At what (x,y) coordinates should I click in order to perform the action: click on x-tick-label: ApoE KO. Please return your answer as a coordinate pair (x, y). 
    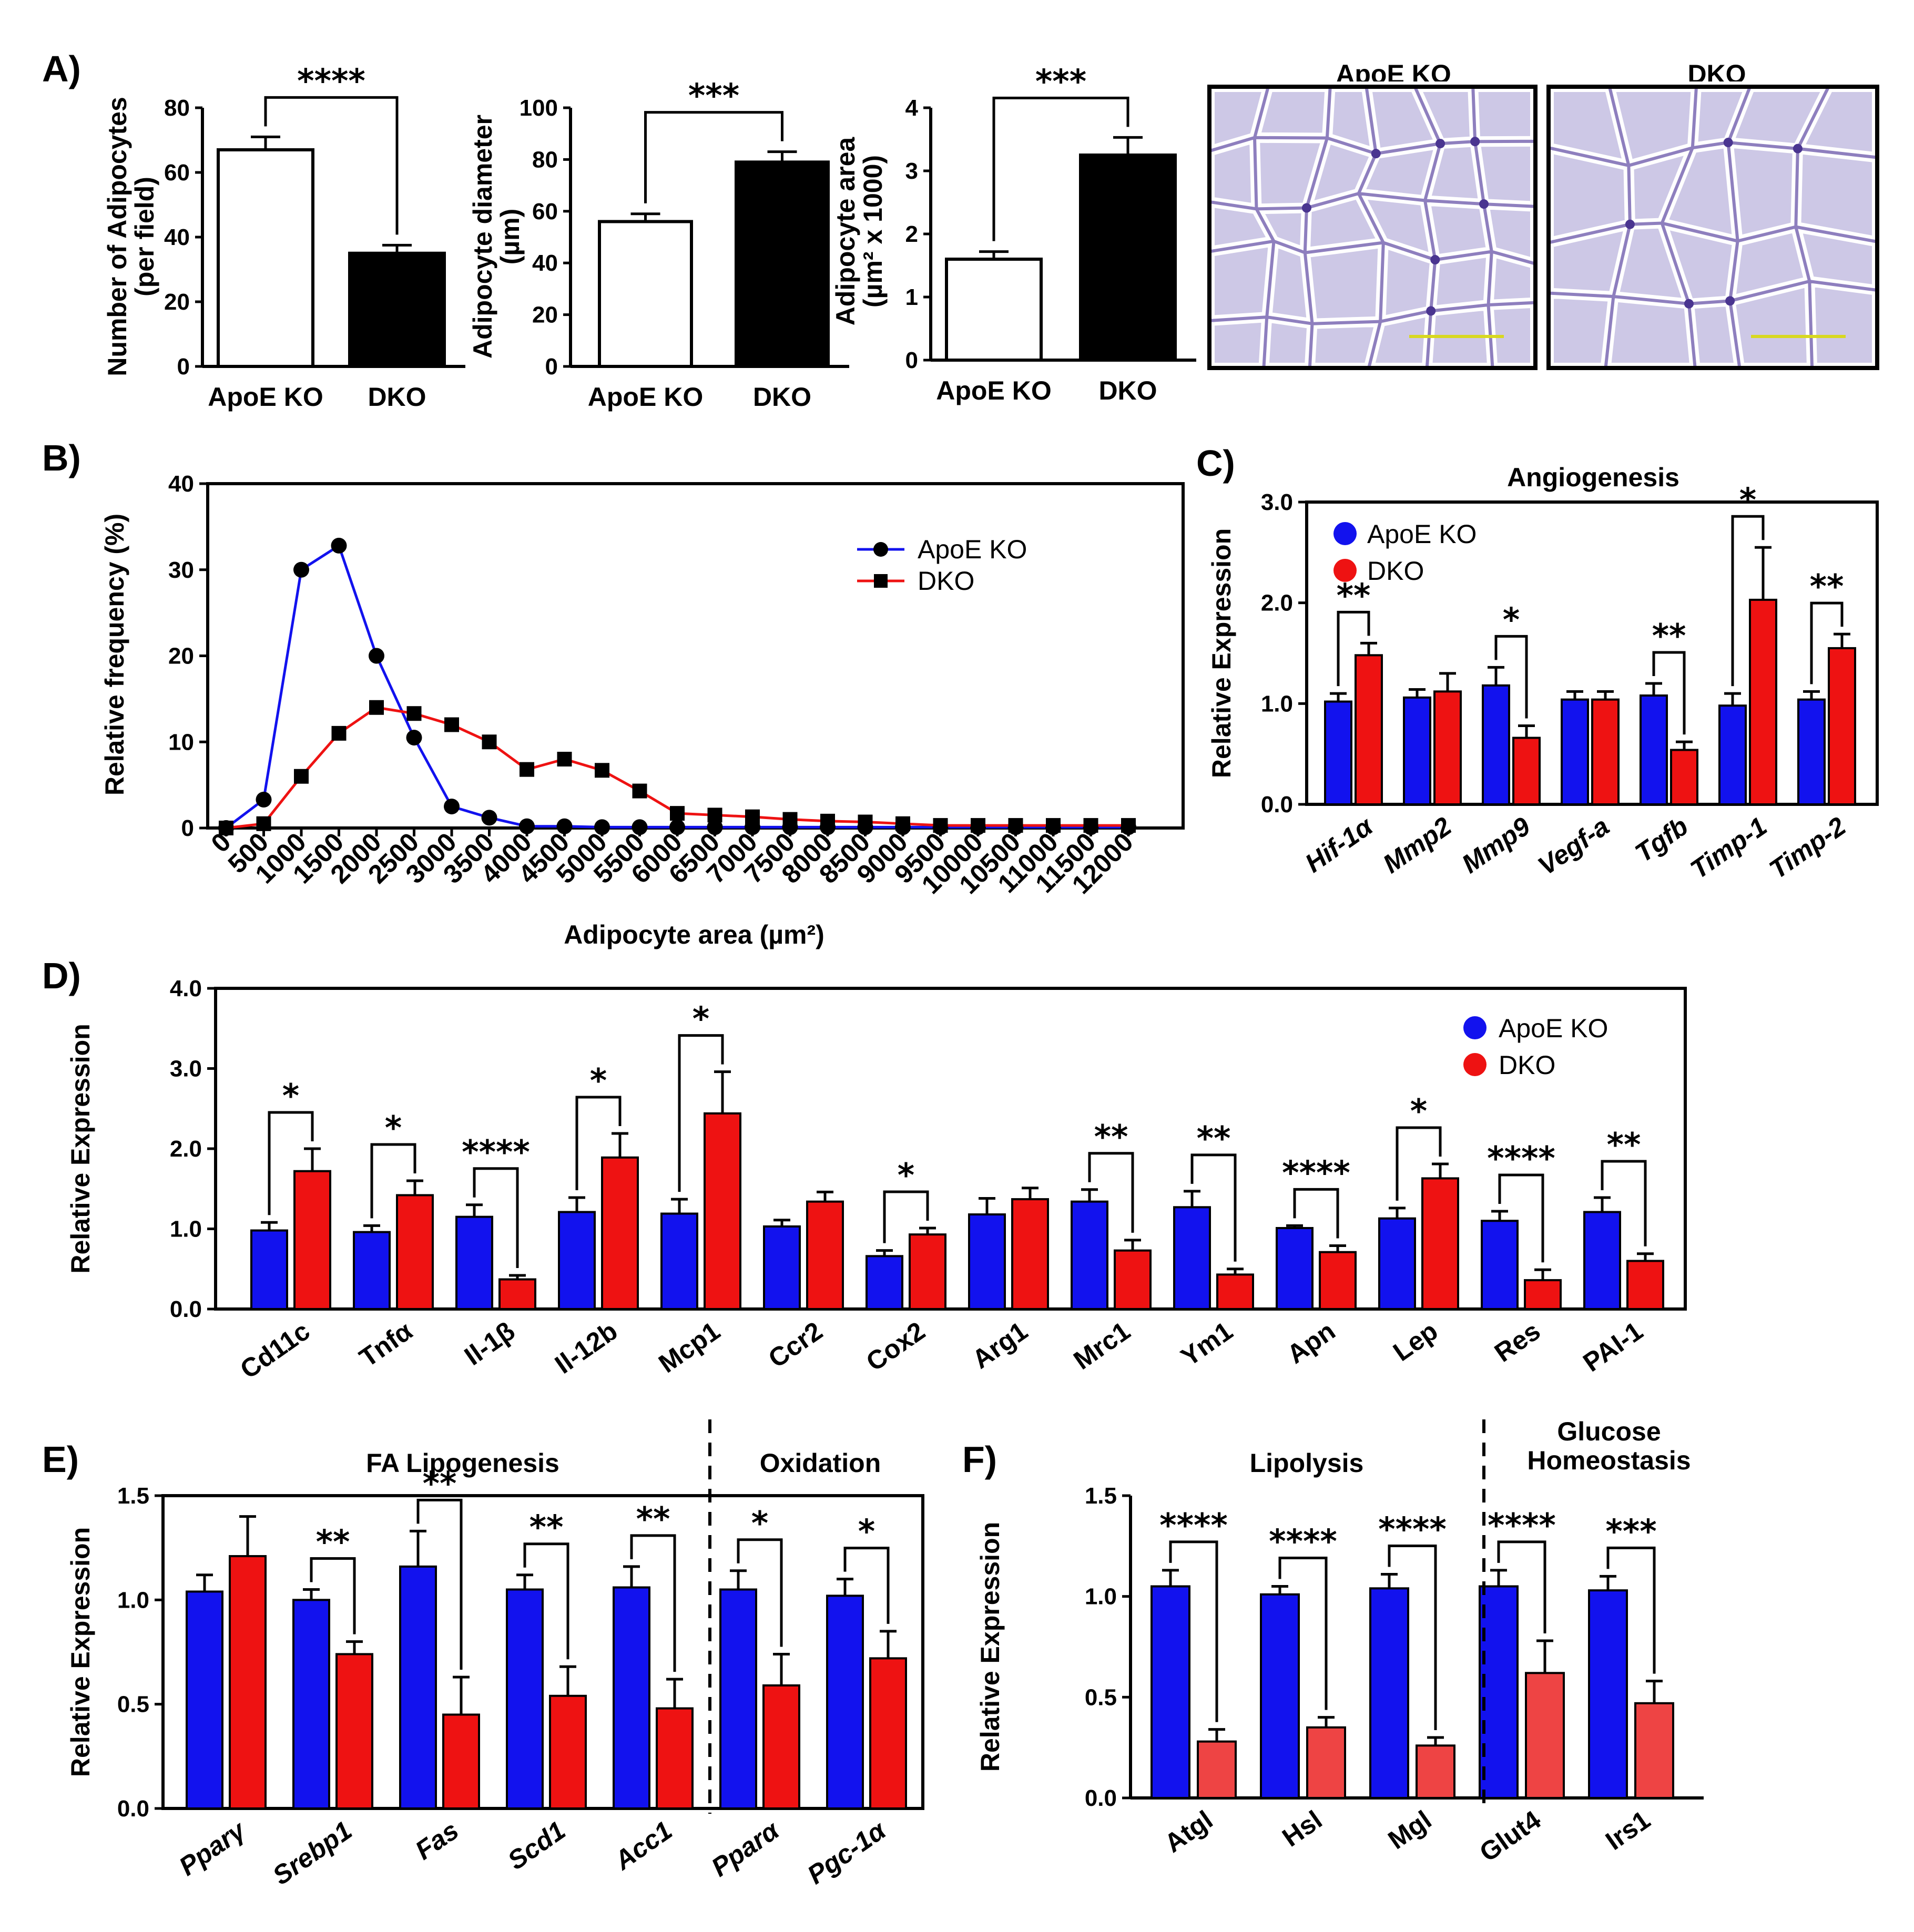
    Looking at the image, I should click on (994, 390).